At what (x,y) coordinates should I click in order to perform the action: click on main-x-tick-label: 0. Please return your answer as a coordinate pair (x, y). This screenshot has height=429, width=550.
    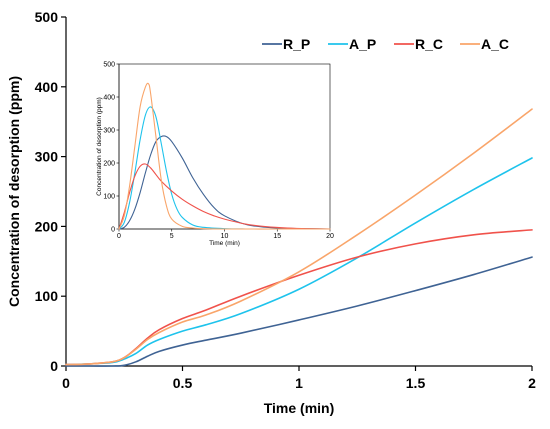
    Looking at the image, I should click on (66, 383).